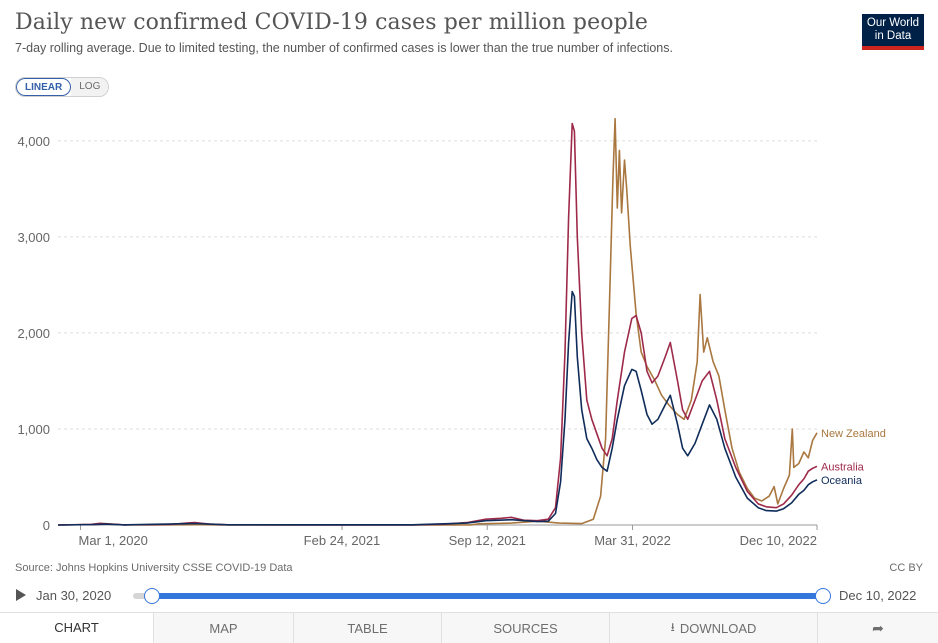  What do you see at coordinates (21, 595) in the screenshot?
I see `play-icon` at bounding box center [21, 595].